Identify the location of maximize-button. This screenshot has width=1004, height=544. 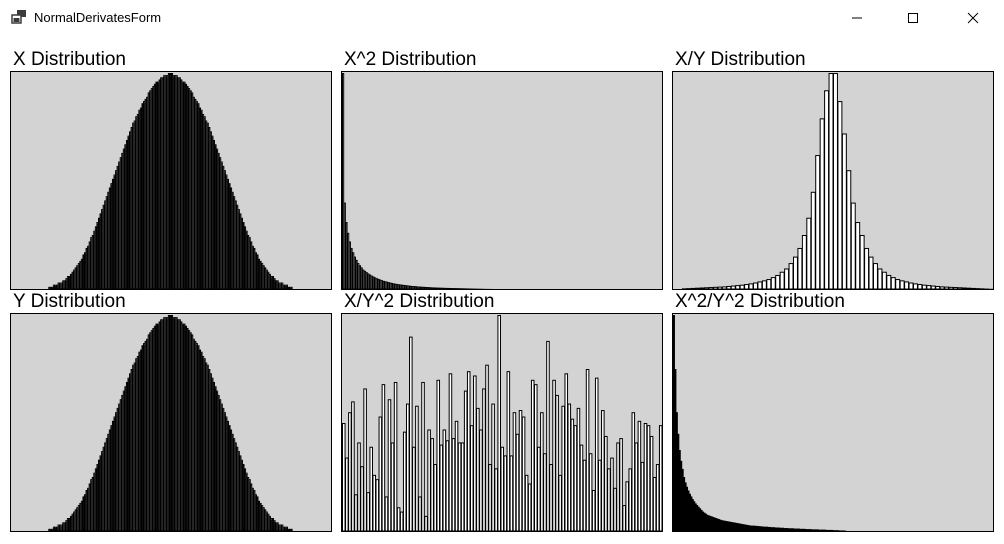
(913, 18).